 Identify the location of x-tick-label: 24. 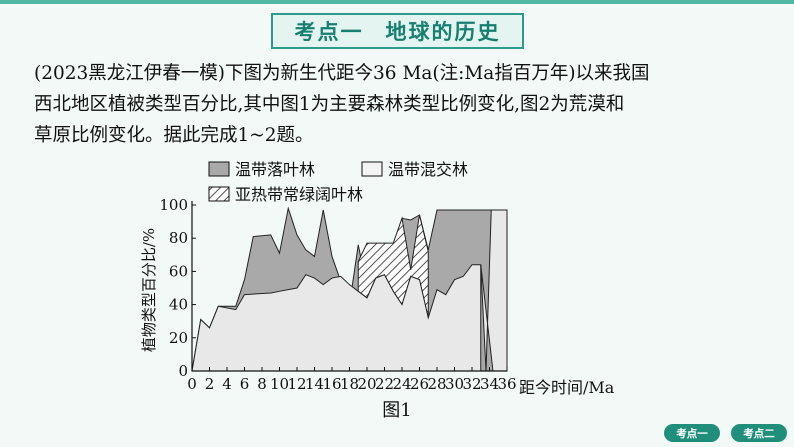
(401, 384).